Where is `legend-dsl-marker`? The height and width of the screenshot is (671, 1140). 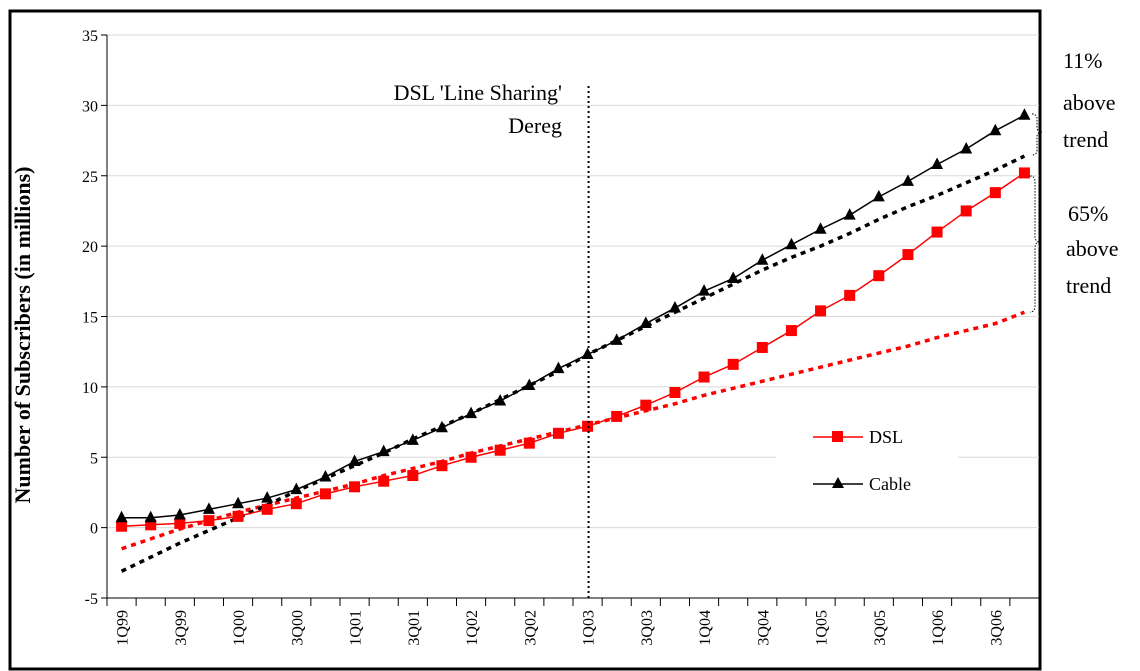 legend-dsl-marker is located at coordinates (837, 436).